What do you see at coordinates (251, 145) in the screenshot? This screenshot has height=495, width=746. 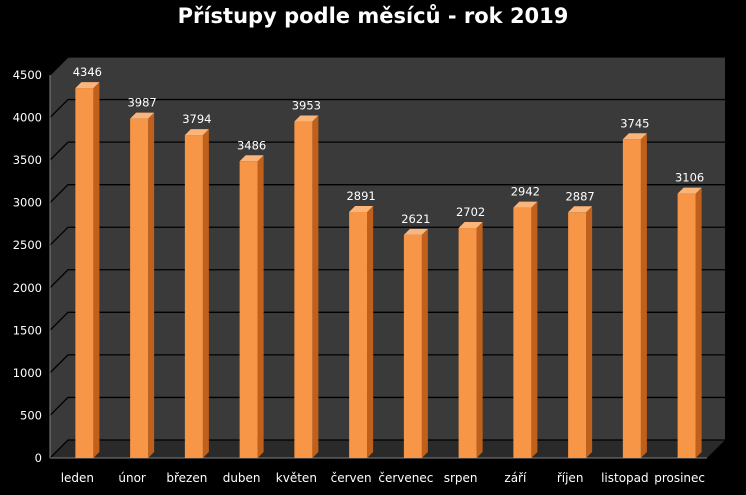 I see `data-label: 3486` at bounding box center [251, 145].